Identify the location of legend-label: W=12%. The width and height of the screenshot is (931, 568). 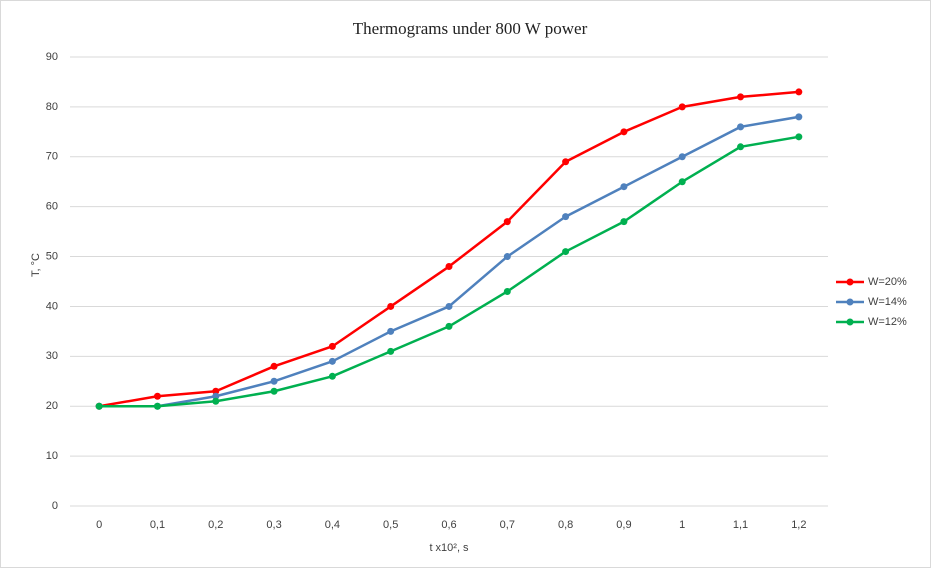
(887, 322).